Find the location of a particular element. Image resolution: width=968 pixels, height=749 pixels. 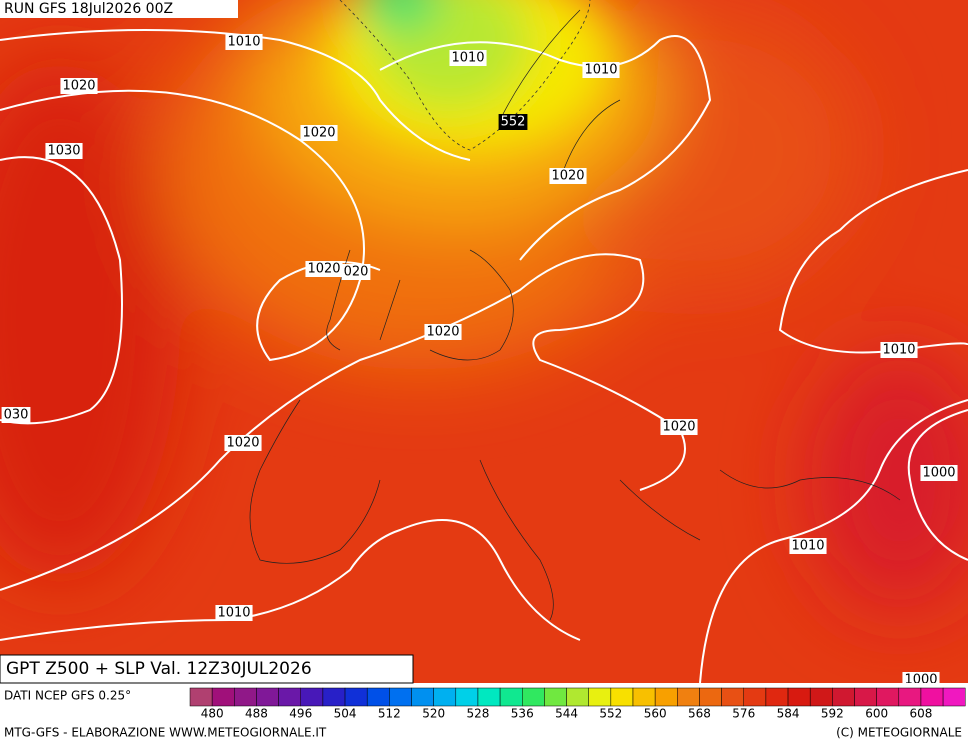

colorbar-label: 496 is located at coordinates (300, 714).